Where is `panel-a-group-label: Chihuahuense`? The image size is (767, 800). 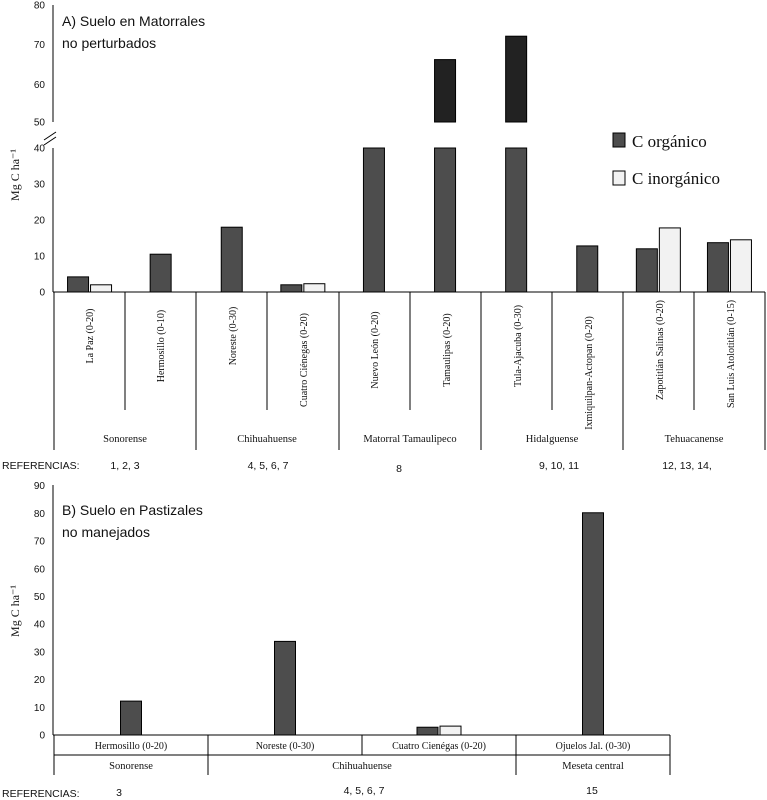 panel-a-group-label: Chihuahuense is located at coordinates (267, 439).